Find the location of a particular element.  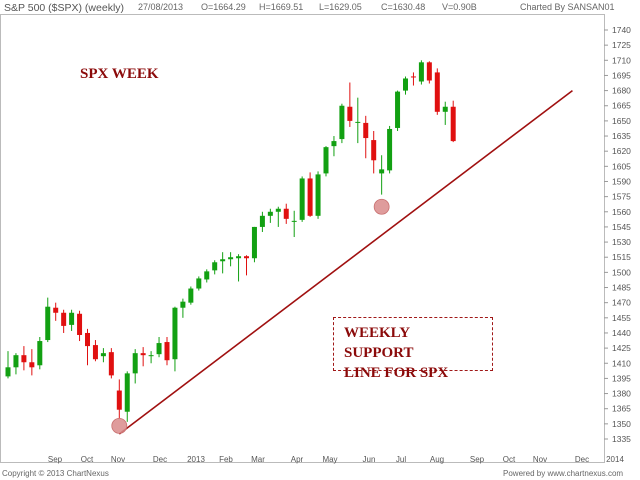

header-volume: V=0.90B is located at coordinates (459, 7).